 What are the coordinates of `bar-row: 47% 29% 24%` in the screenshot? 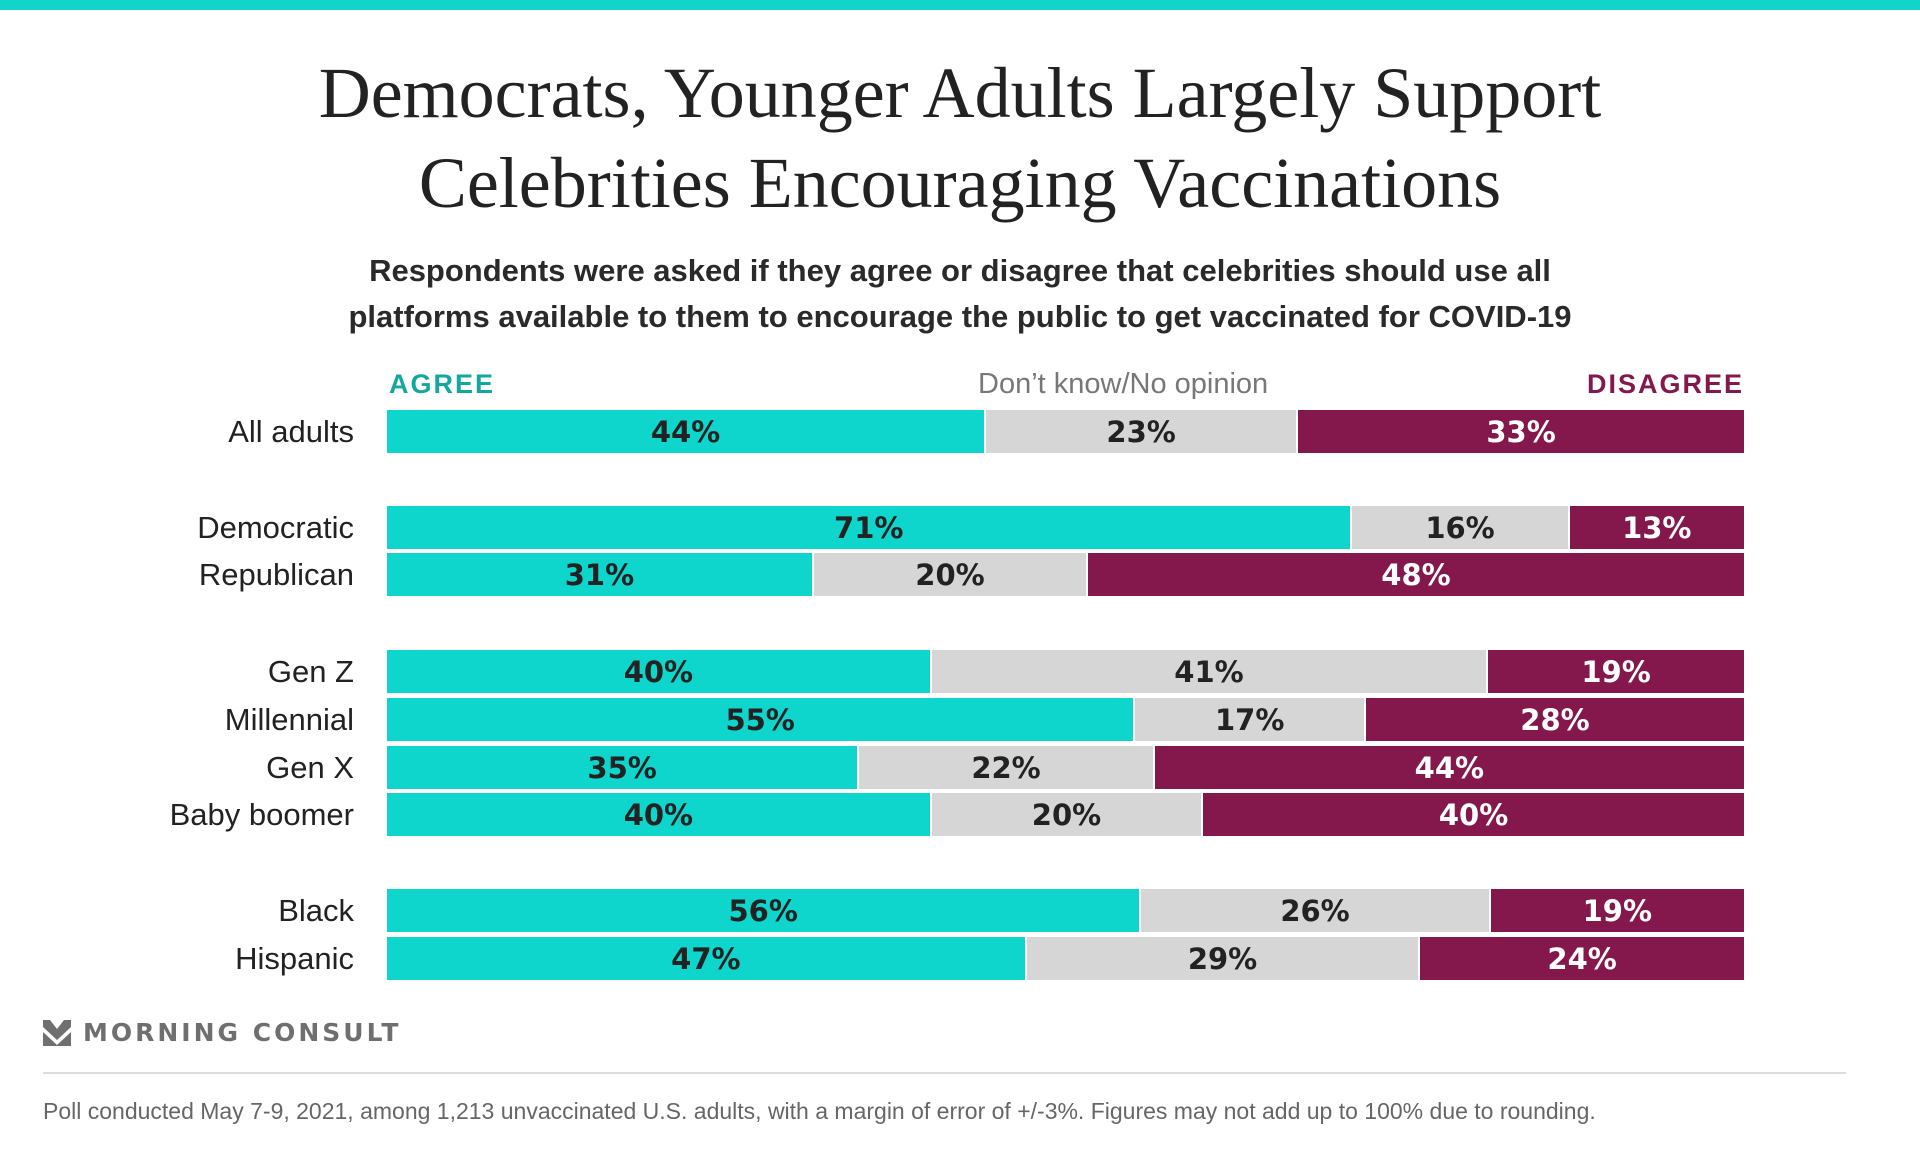 It's located at (1065, 958).